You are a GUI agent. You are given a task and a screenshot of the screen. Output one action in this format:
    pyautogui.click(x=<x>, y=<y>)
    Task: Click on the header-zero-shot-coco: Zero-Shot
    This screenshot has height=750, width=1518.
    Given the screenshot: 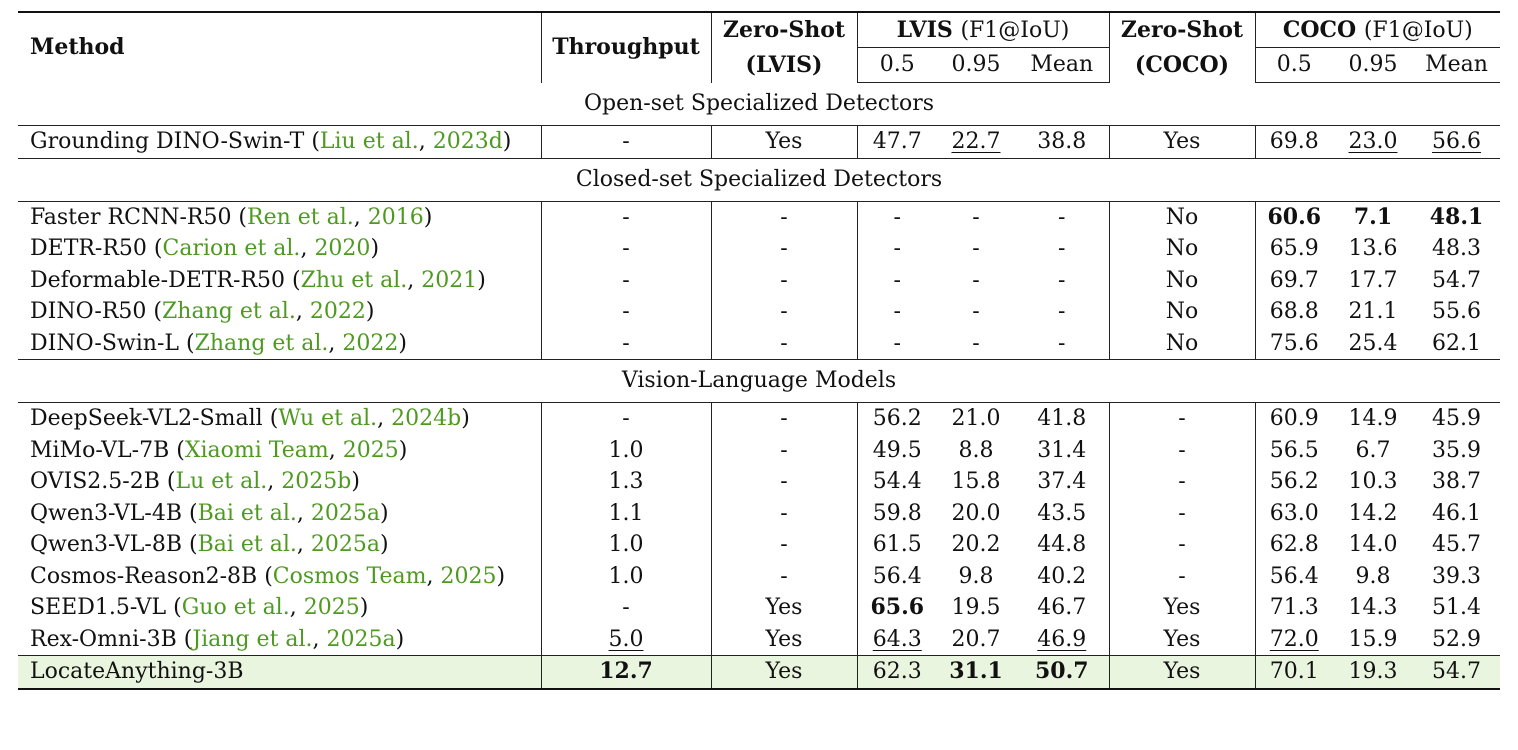 What is the action you would take?
    pyautogui.click(x=1182, y=30)
    